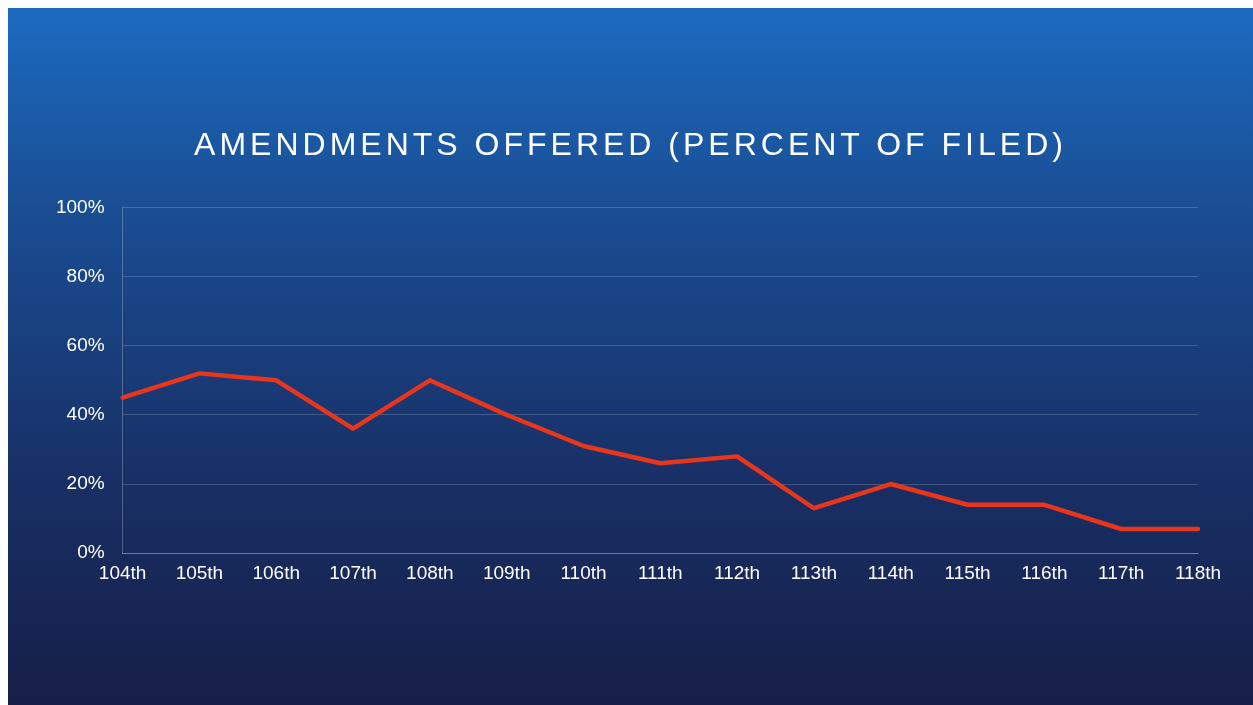 This screenshot has width=1253, height=705. Describe the element at coordinates (630, 144) in the screenshot. I see `chart-title: AMENDMENTS OFFERED (PERCENT OF FILED)` at that location.